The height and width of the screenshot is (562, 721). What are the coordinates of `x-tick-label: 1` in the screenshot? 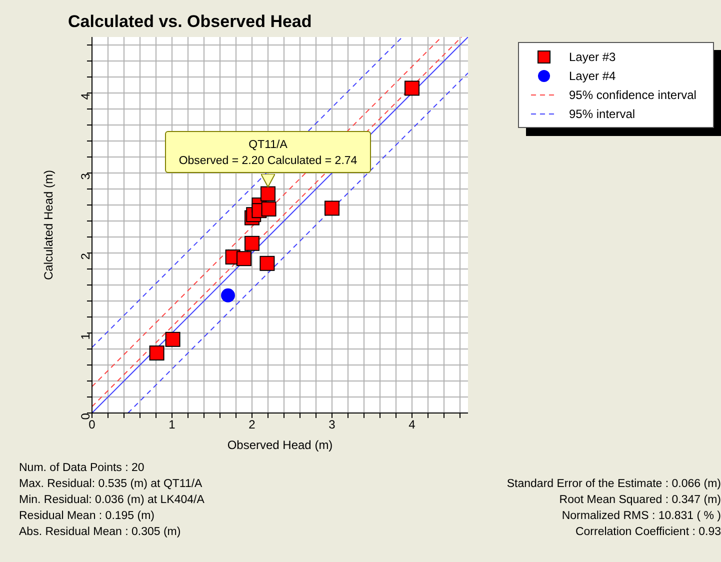 It's located at (172, 425).